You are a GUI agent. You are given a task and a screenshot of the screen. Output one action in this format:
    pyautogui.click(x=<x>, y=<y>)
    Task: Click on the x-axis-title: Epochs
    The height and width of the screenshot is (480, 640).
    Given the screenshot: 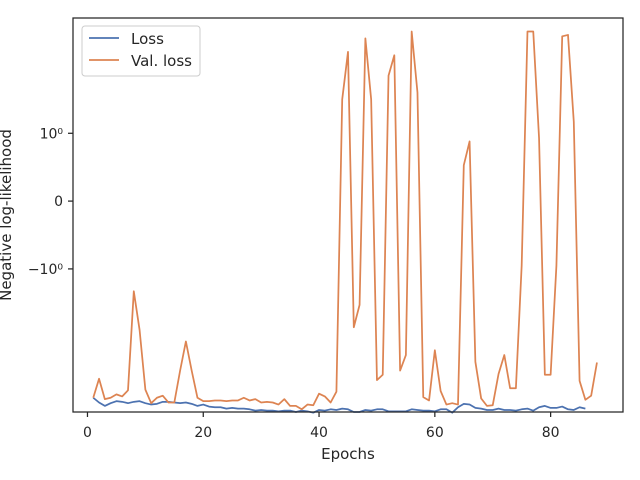 What is the action you would take?
    pyautogui.click(x=348, y=454)
    